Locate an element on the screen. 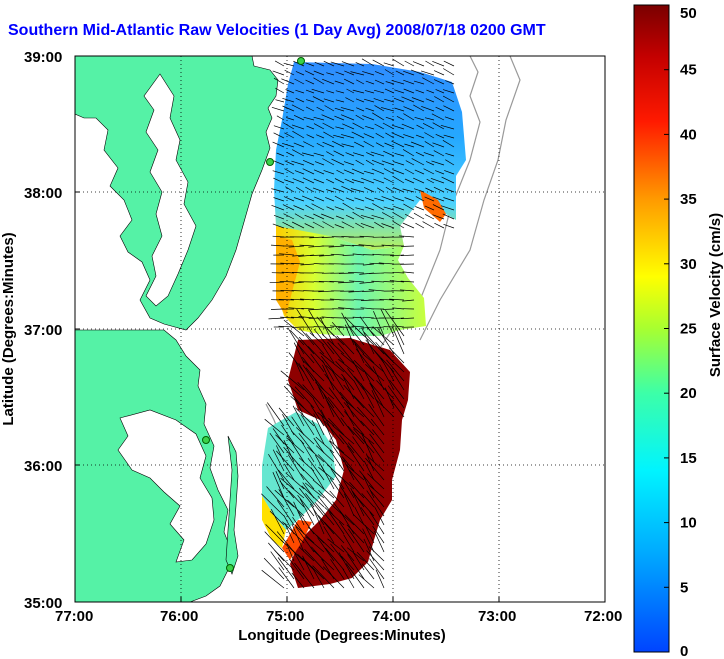  x-tick-label: 74:00 is located at coordinates (391, 616).